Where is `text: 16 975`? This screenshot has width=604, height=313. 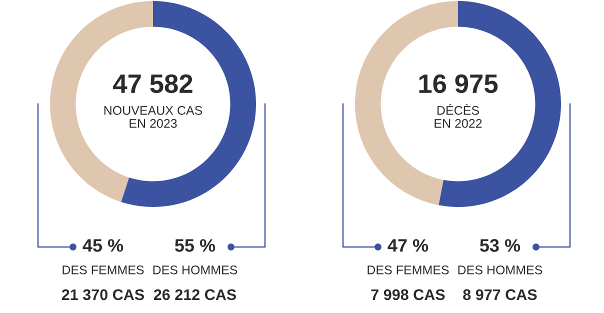
text: 16 975 is located at coordinates (458, 84).